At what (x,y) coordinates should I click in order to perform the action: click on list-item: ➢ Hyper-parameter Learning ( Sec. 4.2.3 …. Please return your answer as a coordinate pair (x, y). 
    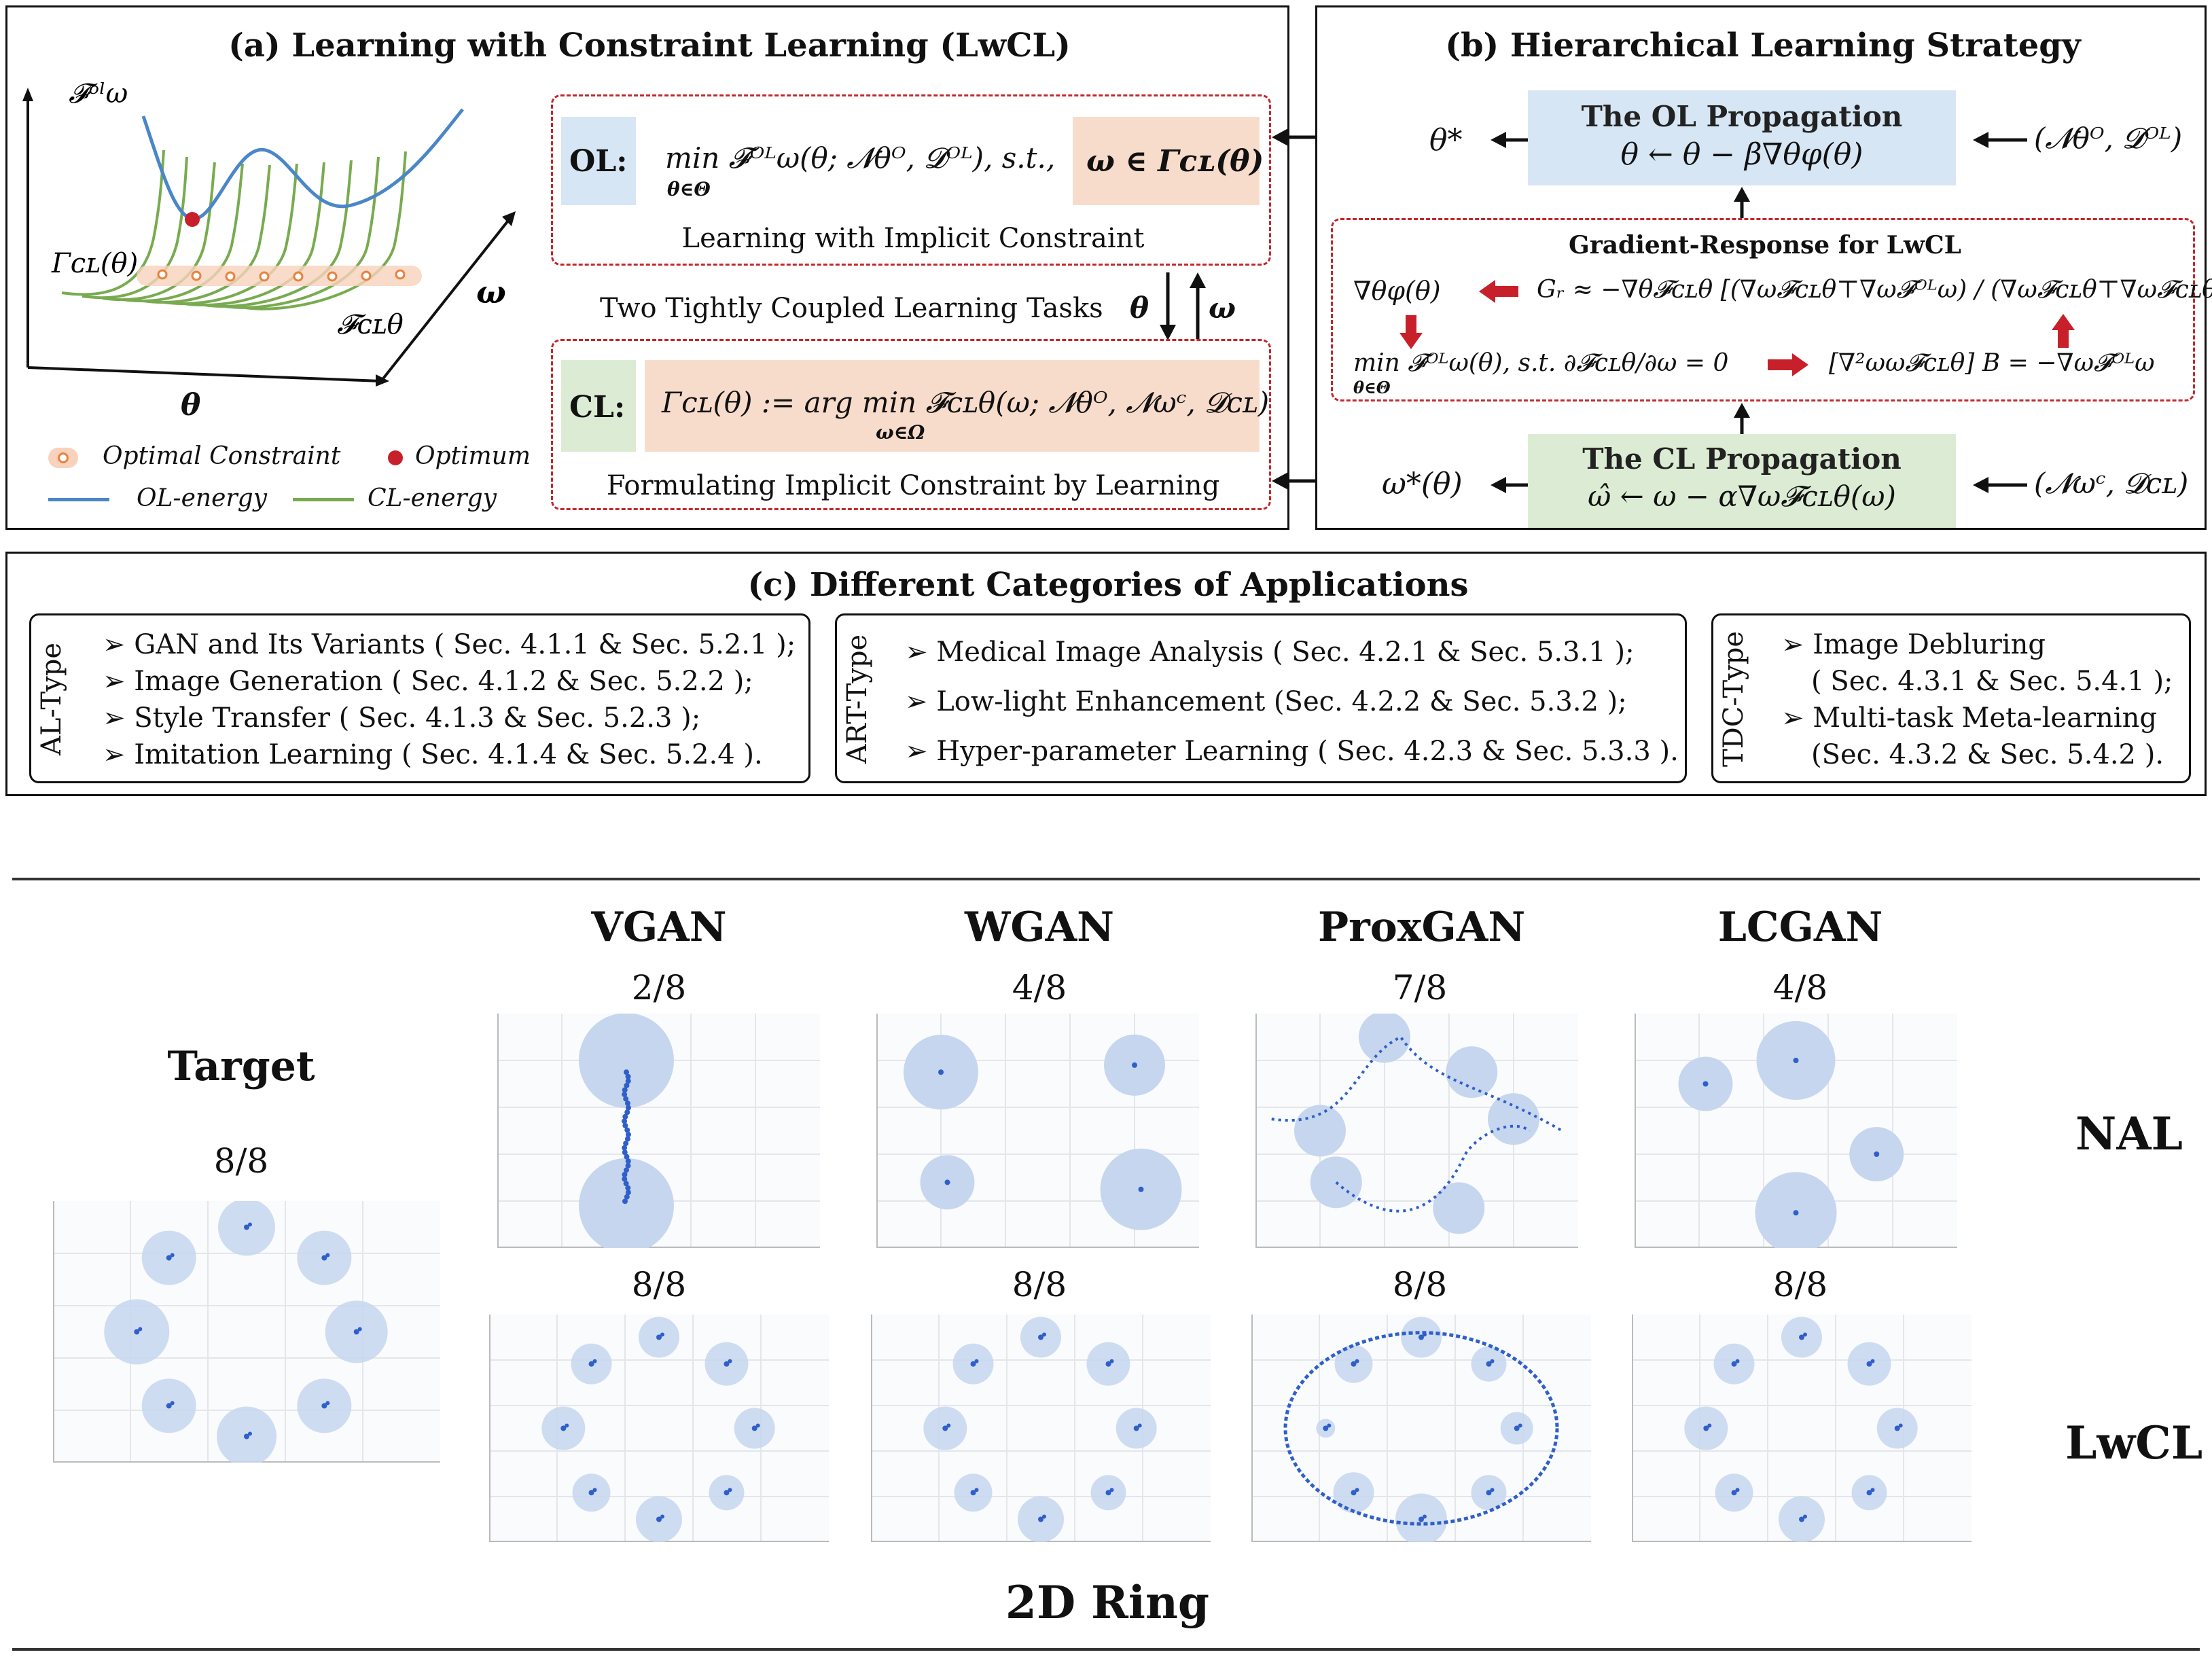
    Looking at the image, I should click on (1292, 751).